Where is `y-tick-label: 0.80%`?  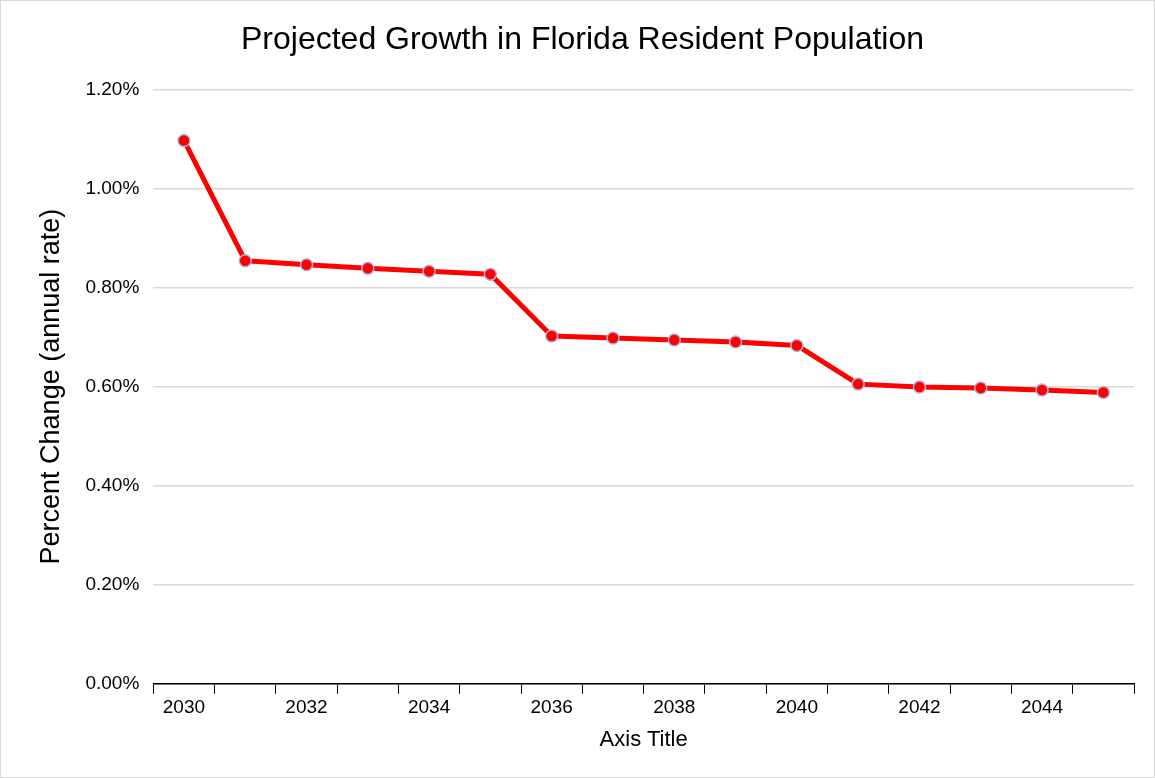
y-tick-label: 0.80% is located at coordinates (112, 286).